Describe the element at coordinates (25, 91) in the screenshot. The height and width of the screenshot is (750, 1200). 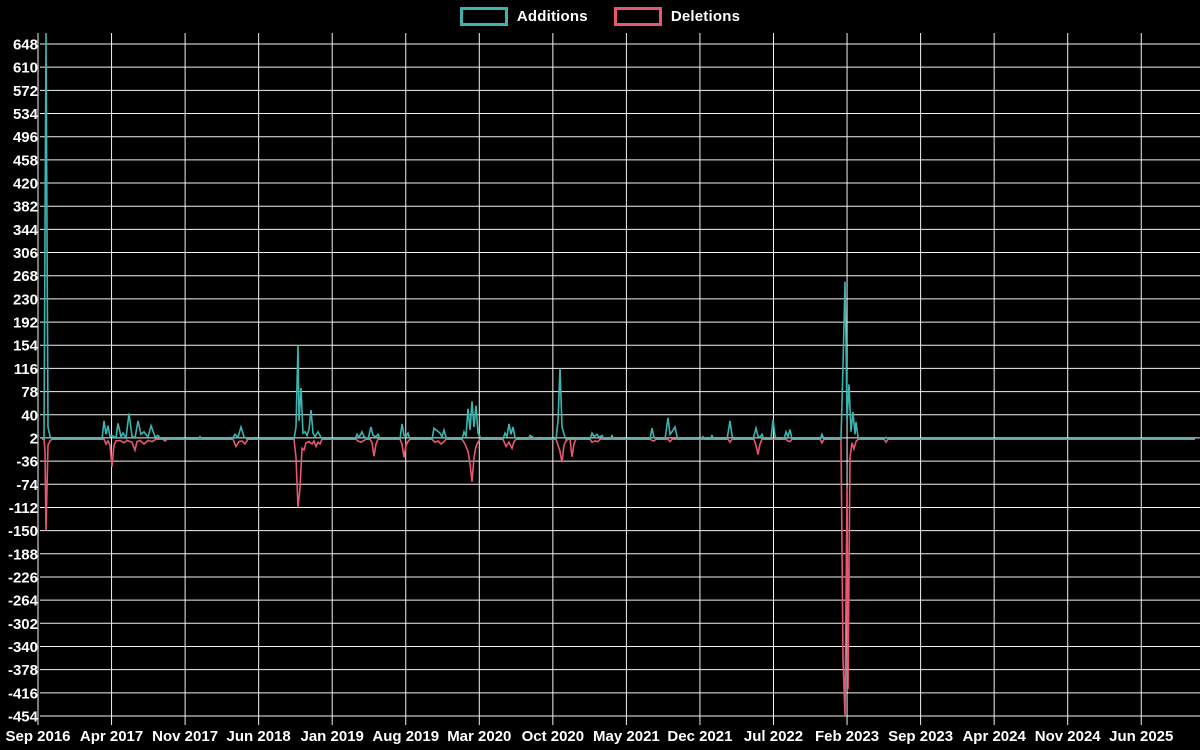
I see `y-tick-label: 572` at that location.